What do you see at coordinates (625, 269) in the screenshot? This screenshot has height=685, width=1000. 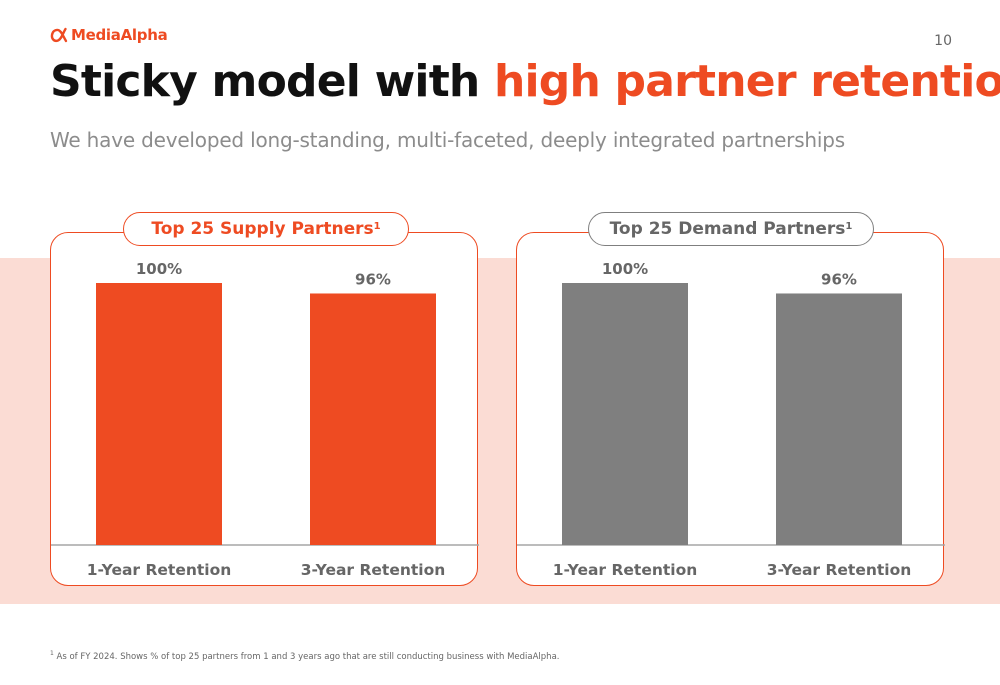 I see `demand-data-label-1: 100%` at bounding box center [625, 269].